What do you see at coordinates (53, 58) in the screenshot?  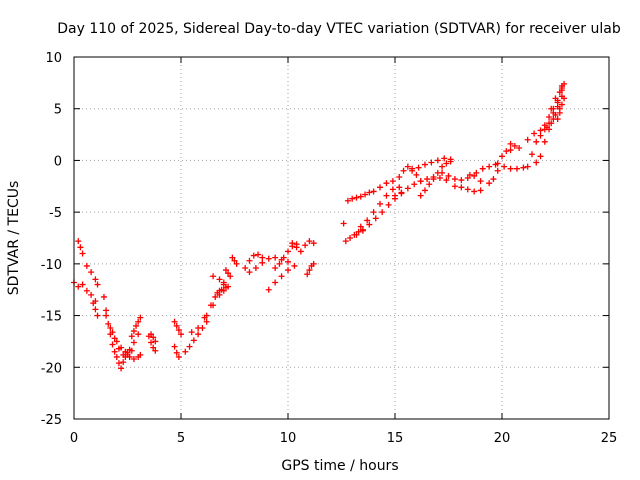 I see `y-tick-label: 10` at bounding box center [53, 58].